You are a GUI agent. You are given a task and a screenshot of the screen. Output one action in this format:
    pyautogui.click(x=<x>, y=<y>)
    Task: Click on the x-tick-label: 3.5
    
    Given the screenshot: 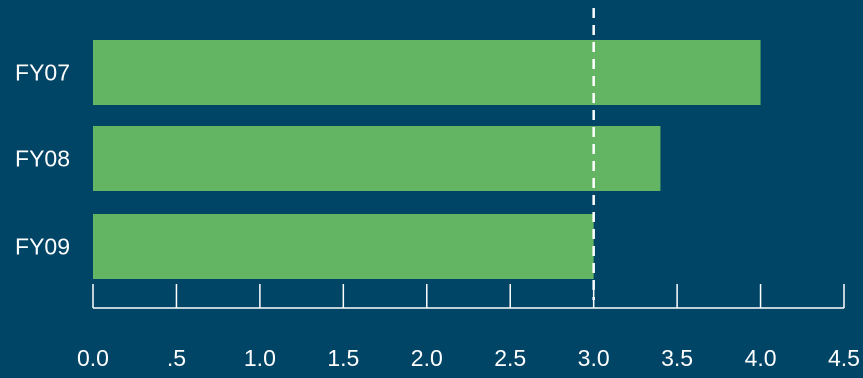 What is the action you would take?
    pyautogui.click(x=677, y=358)
    